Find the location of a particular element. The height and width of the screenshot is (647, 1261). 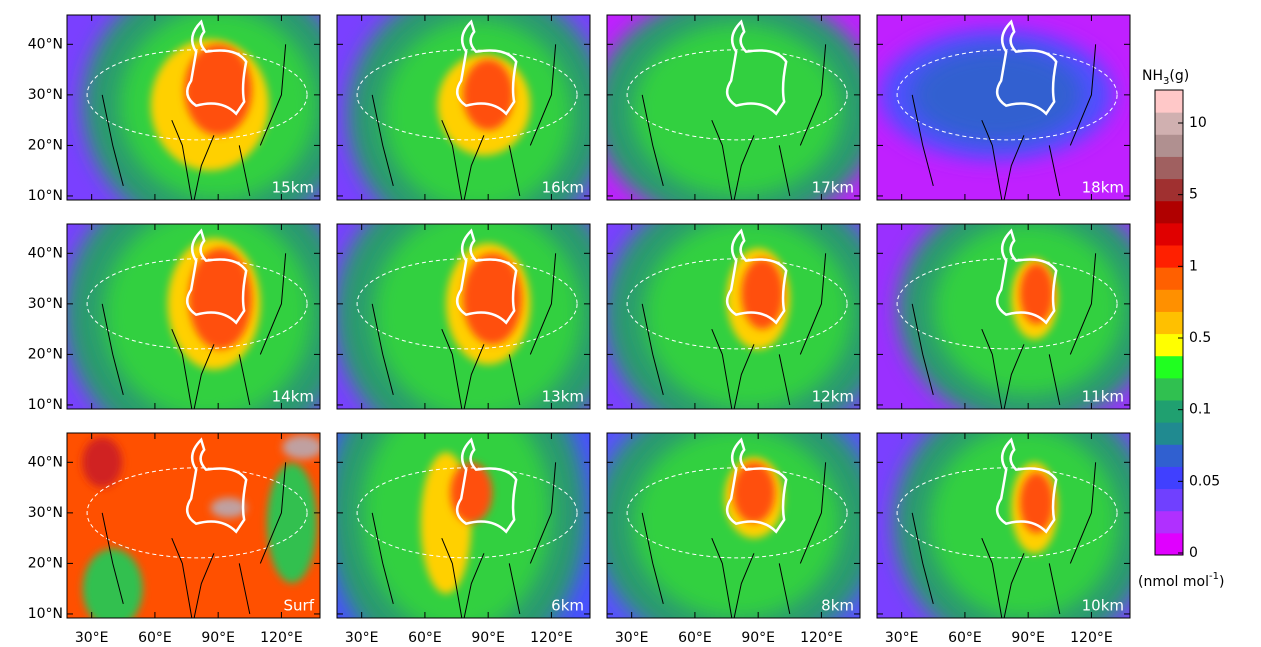

colorbar-tick-label: 0 is located at coordinates (1193, 553).